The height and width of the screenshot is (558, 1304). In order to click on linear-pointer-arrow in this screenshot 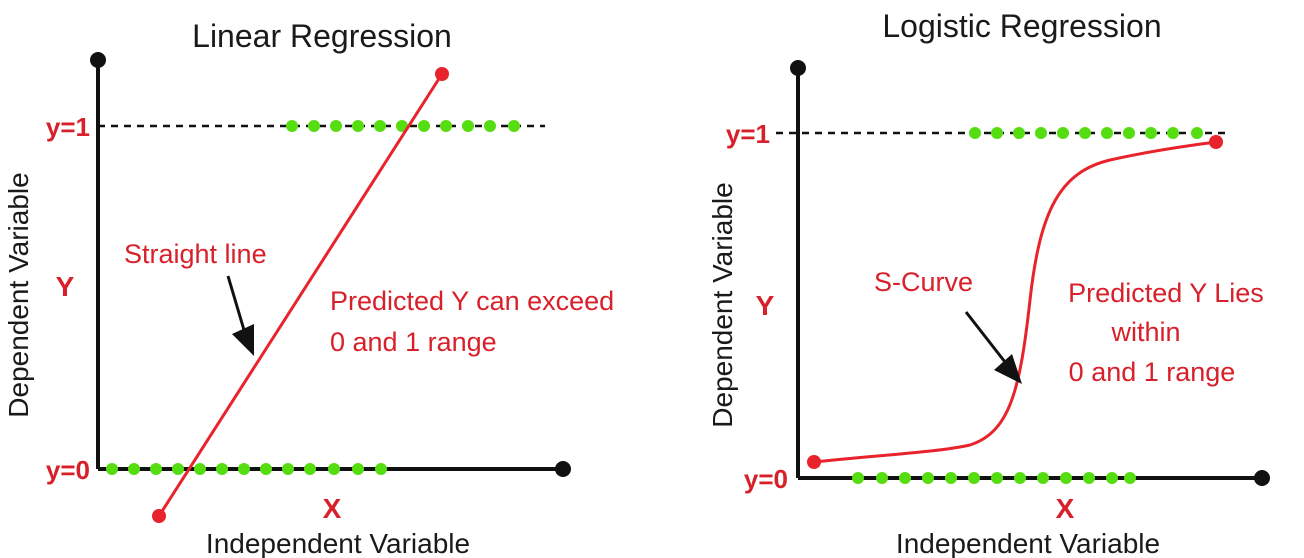, I will do `click(240, 315)`.